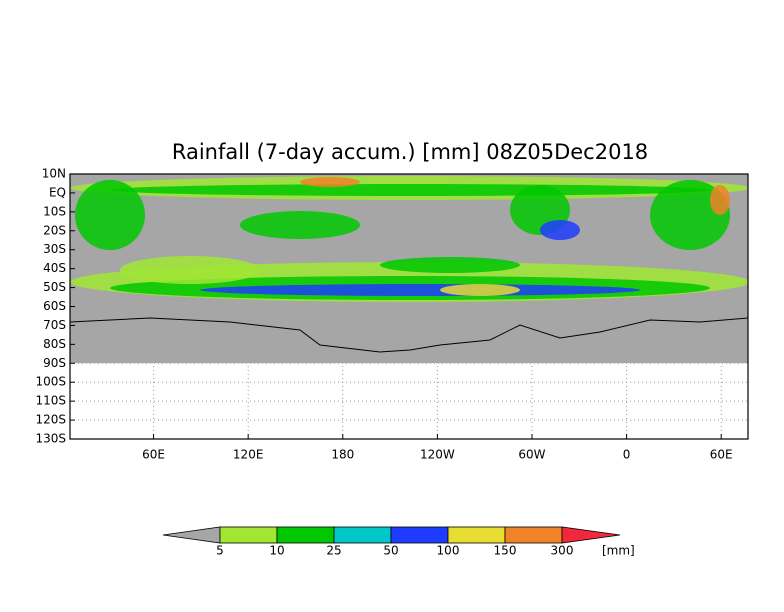 The height and width of the screenshot is (612, 784). I want to click on lat-tick-label: 10N, so click(54, 174).